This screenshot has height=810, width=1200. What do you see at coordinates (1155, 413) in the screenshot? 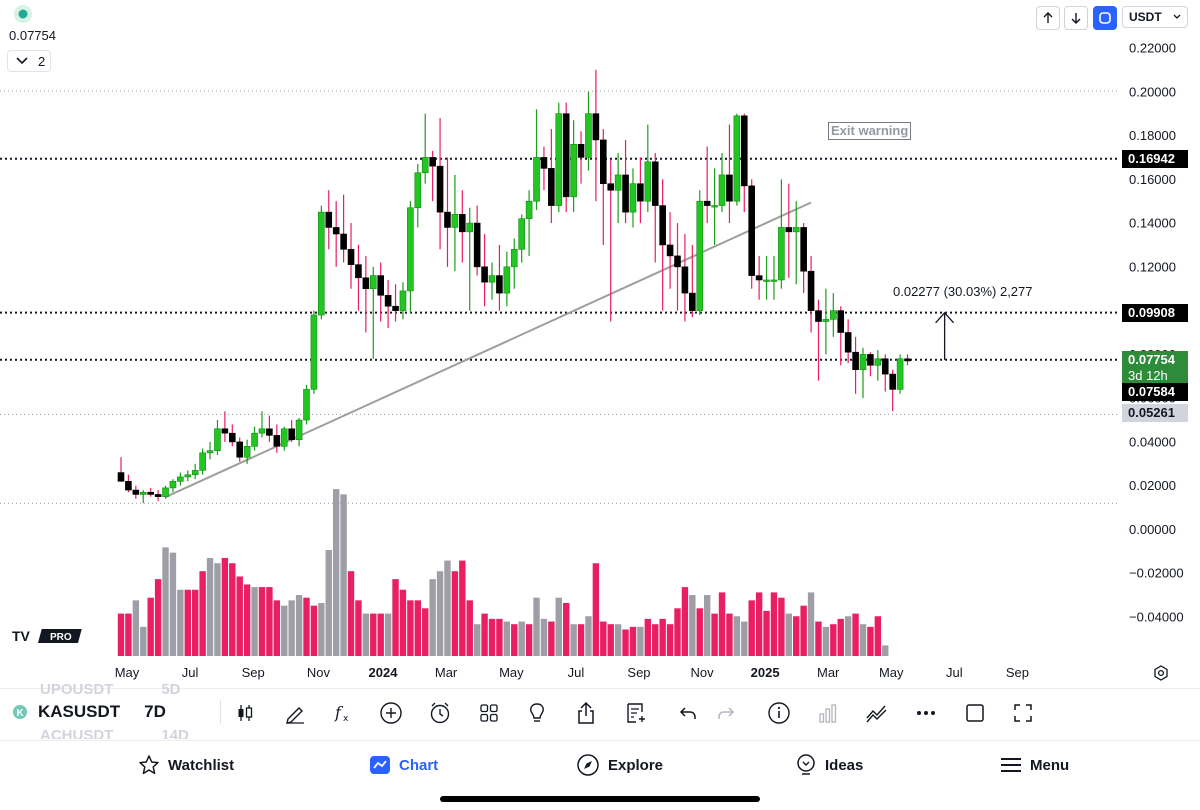
I see `level-tag-low: 0.05261` at bounding box center [1155, 413].